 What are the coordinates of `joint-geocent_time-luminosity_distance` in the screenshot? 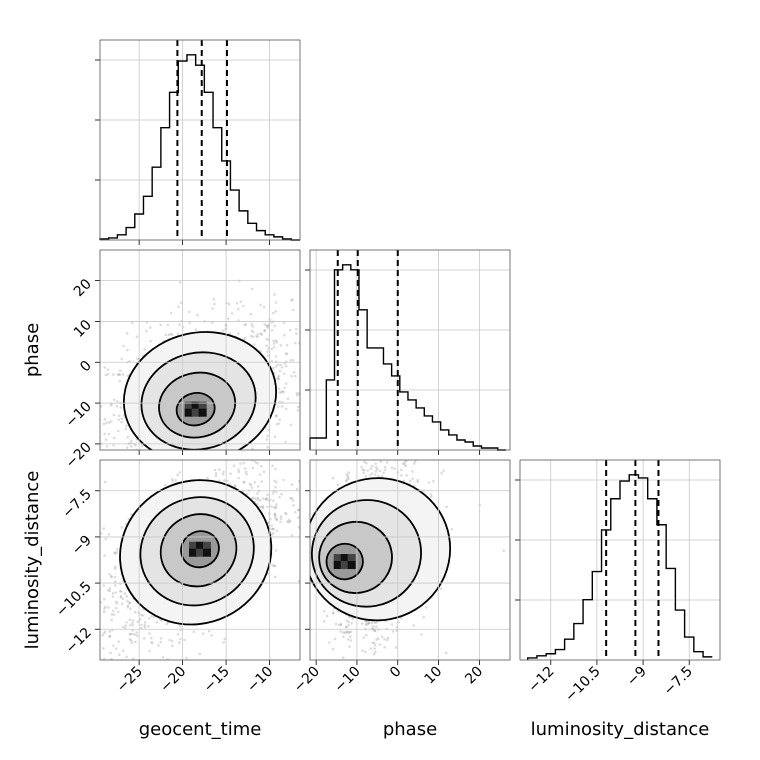 It's located at (200, 560).